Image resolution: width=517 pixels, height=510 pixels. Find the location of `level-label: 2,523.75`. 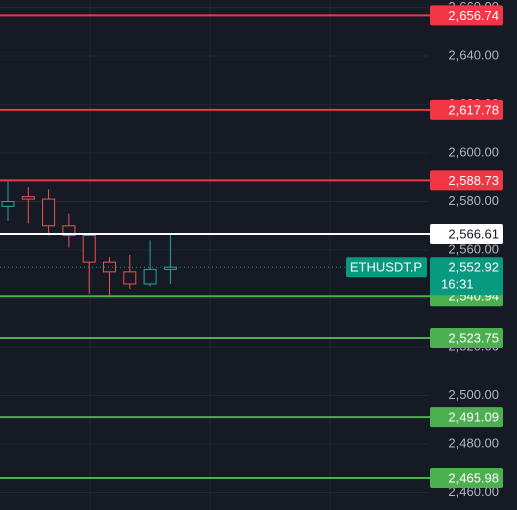

level-label: 2,523.75 is located at coordinates (473, 337).